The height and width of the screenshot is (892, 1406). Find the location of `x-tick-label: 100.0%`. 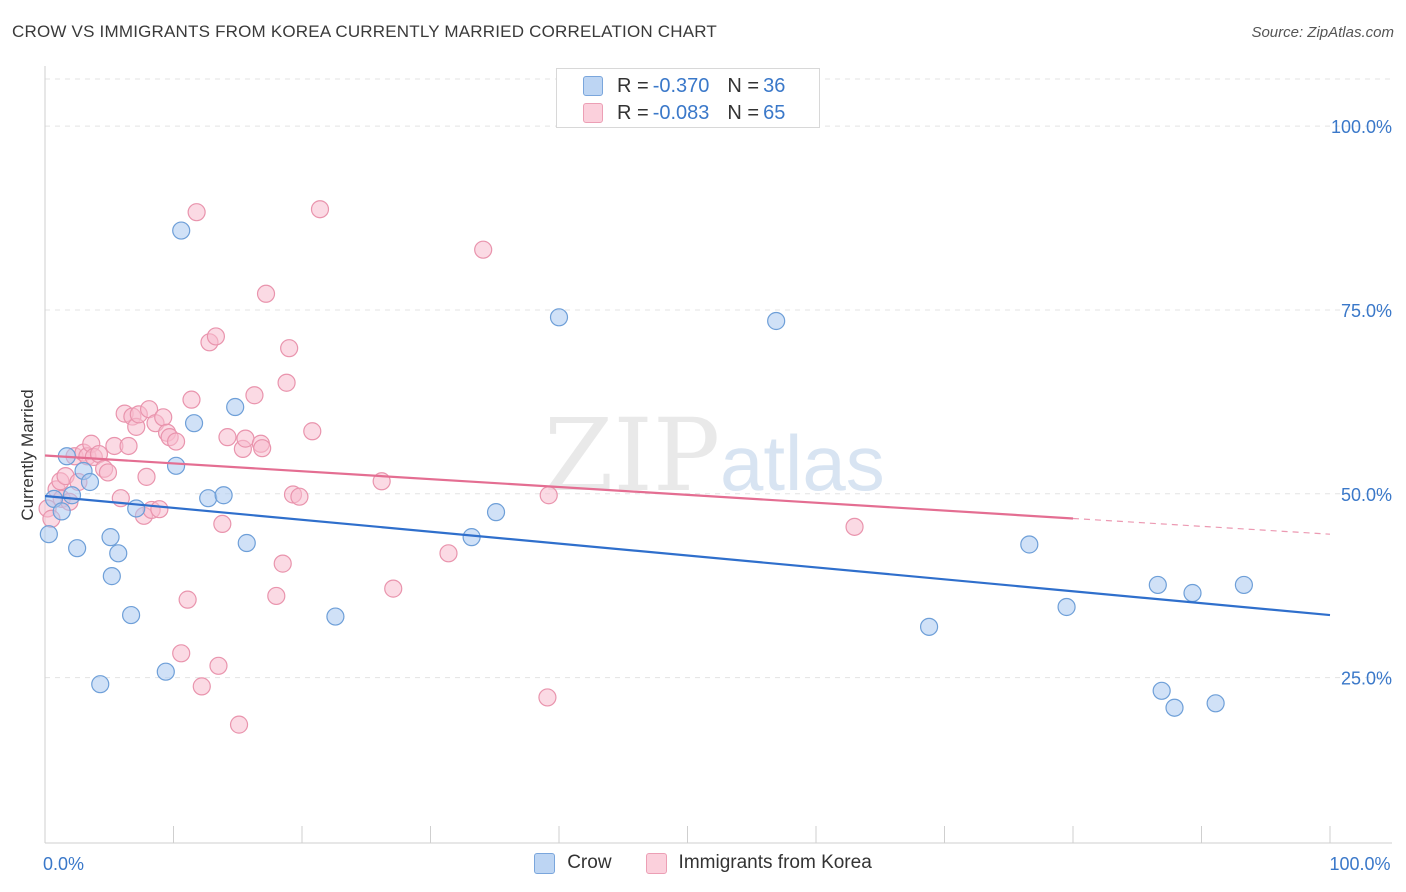

x-tick-label: 100.0% is located at coordinates (1359, 864).